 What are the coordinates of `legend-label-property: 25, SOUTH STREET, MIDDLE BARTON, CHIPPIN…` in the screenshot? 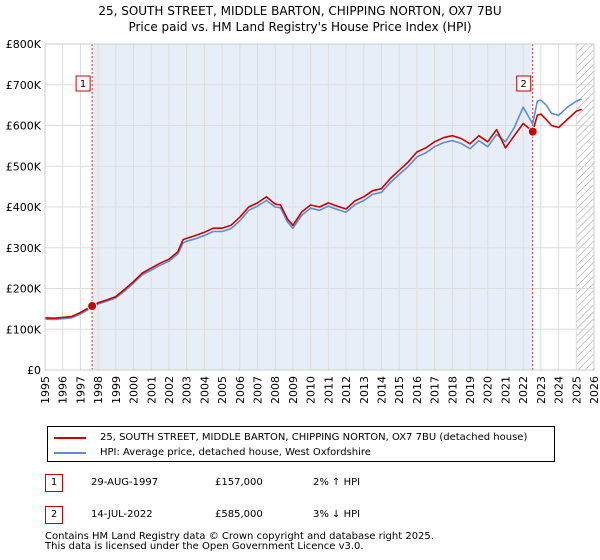 It's located at (314, 437).